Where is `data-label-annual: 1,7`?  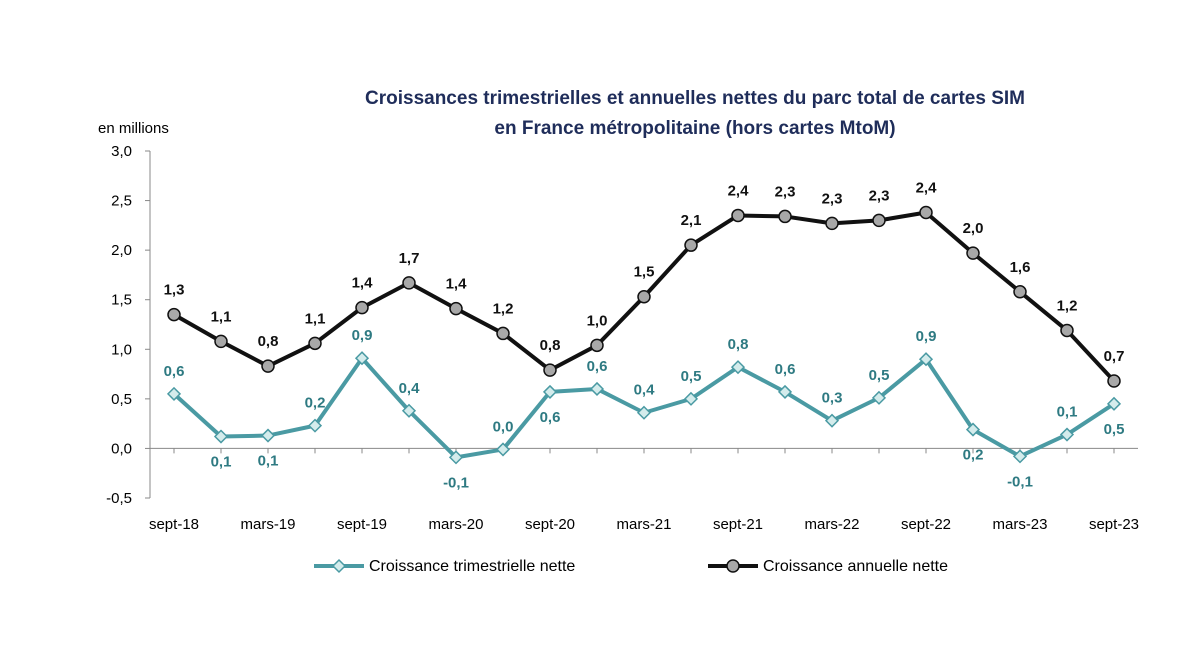
data-label-annual: 1,7 is located at coordinates (409, 258).